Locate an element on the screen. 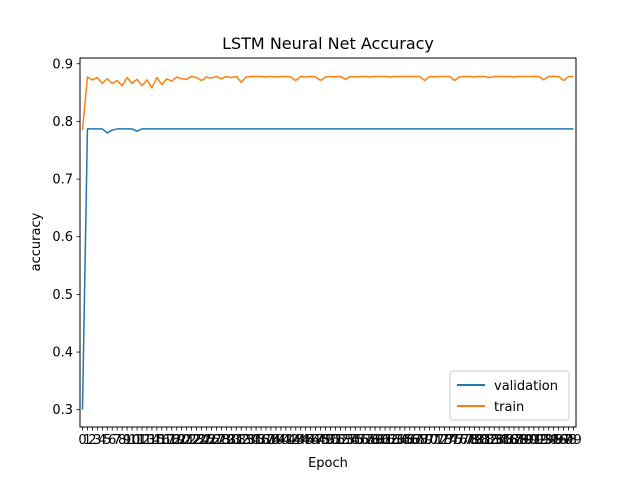 The width and height of the screenshot is (640, 480). x-tick-label: 17 is located at coordinates (167, 440).